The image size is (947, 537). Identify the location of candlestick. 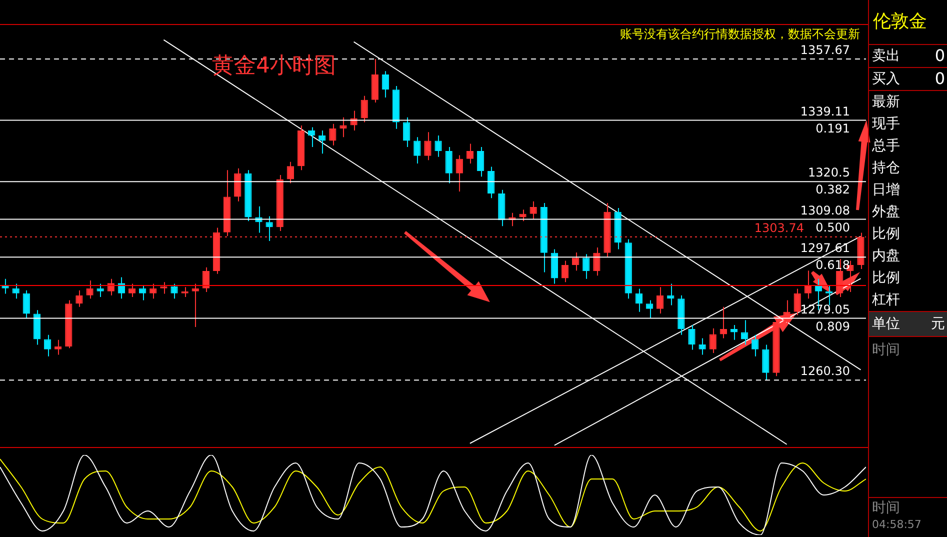
(343, 127).